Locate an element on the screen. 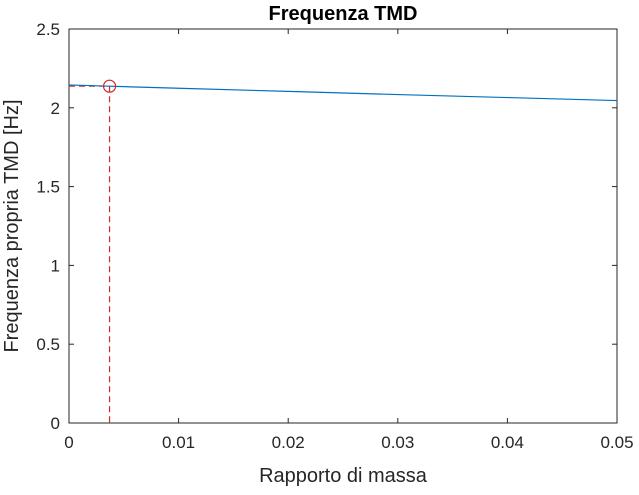 The image size is (639, 495). x-tick-label: 0.02 is located at coordinates (288, 442).